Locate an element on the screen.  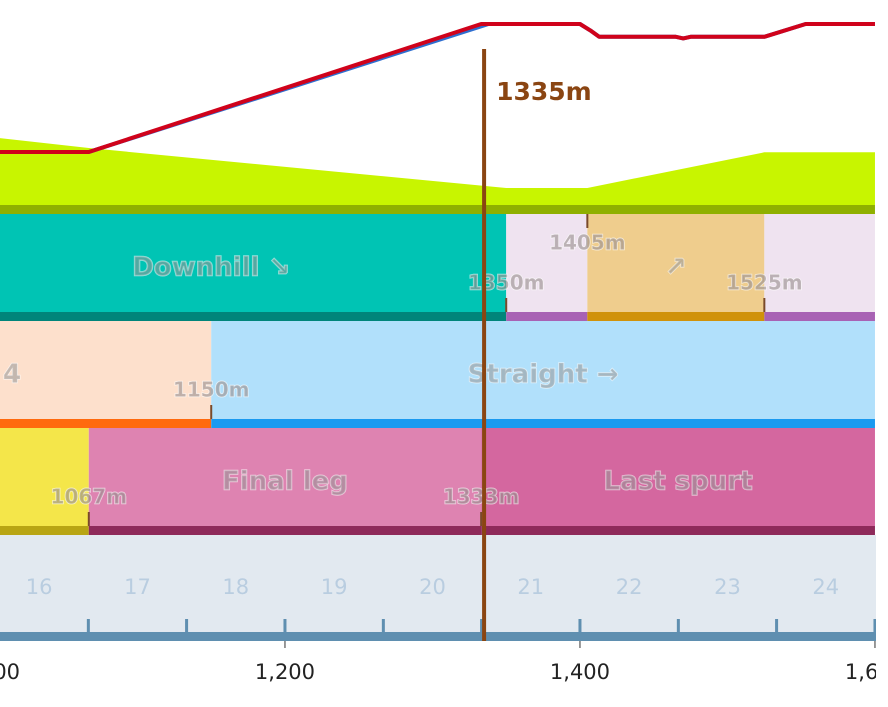
cursor-label: 1335m is located at coordinates (544, 91).